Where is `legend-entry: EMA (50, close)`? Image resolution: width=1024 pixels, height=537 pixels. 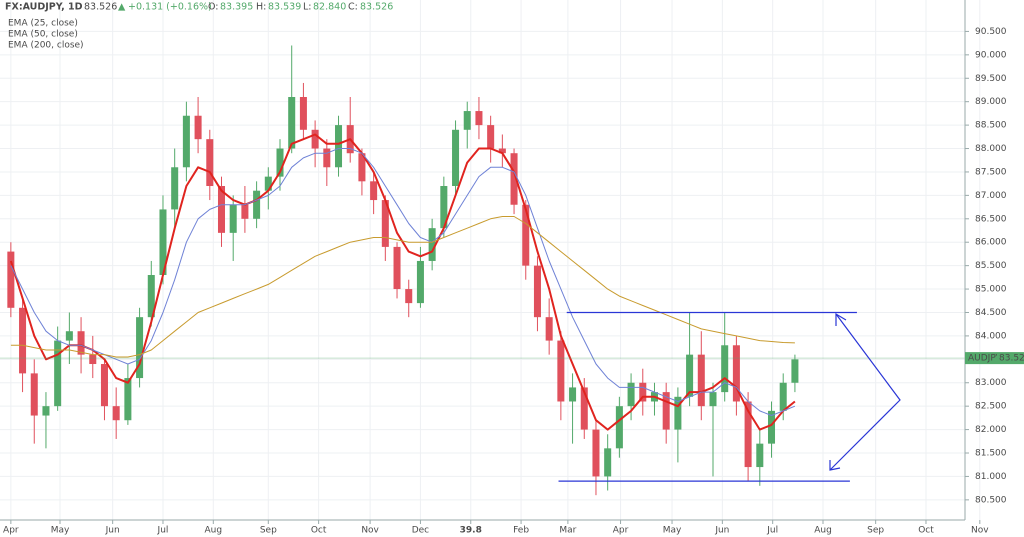 legend-entry: EMA (50, close) is located at coordinates (43, 35).